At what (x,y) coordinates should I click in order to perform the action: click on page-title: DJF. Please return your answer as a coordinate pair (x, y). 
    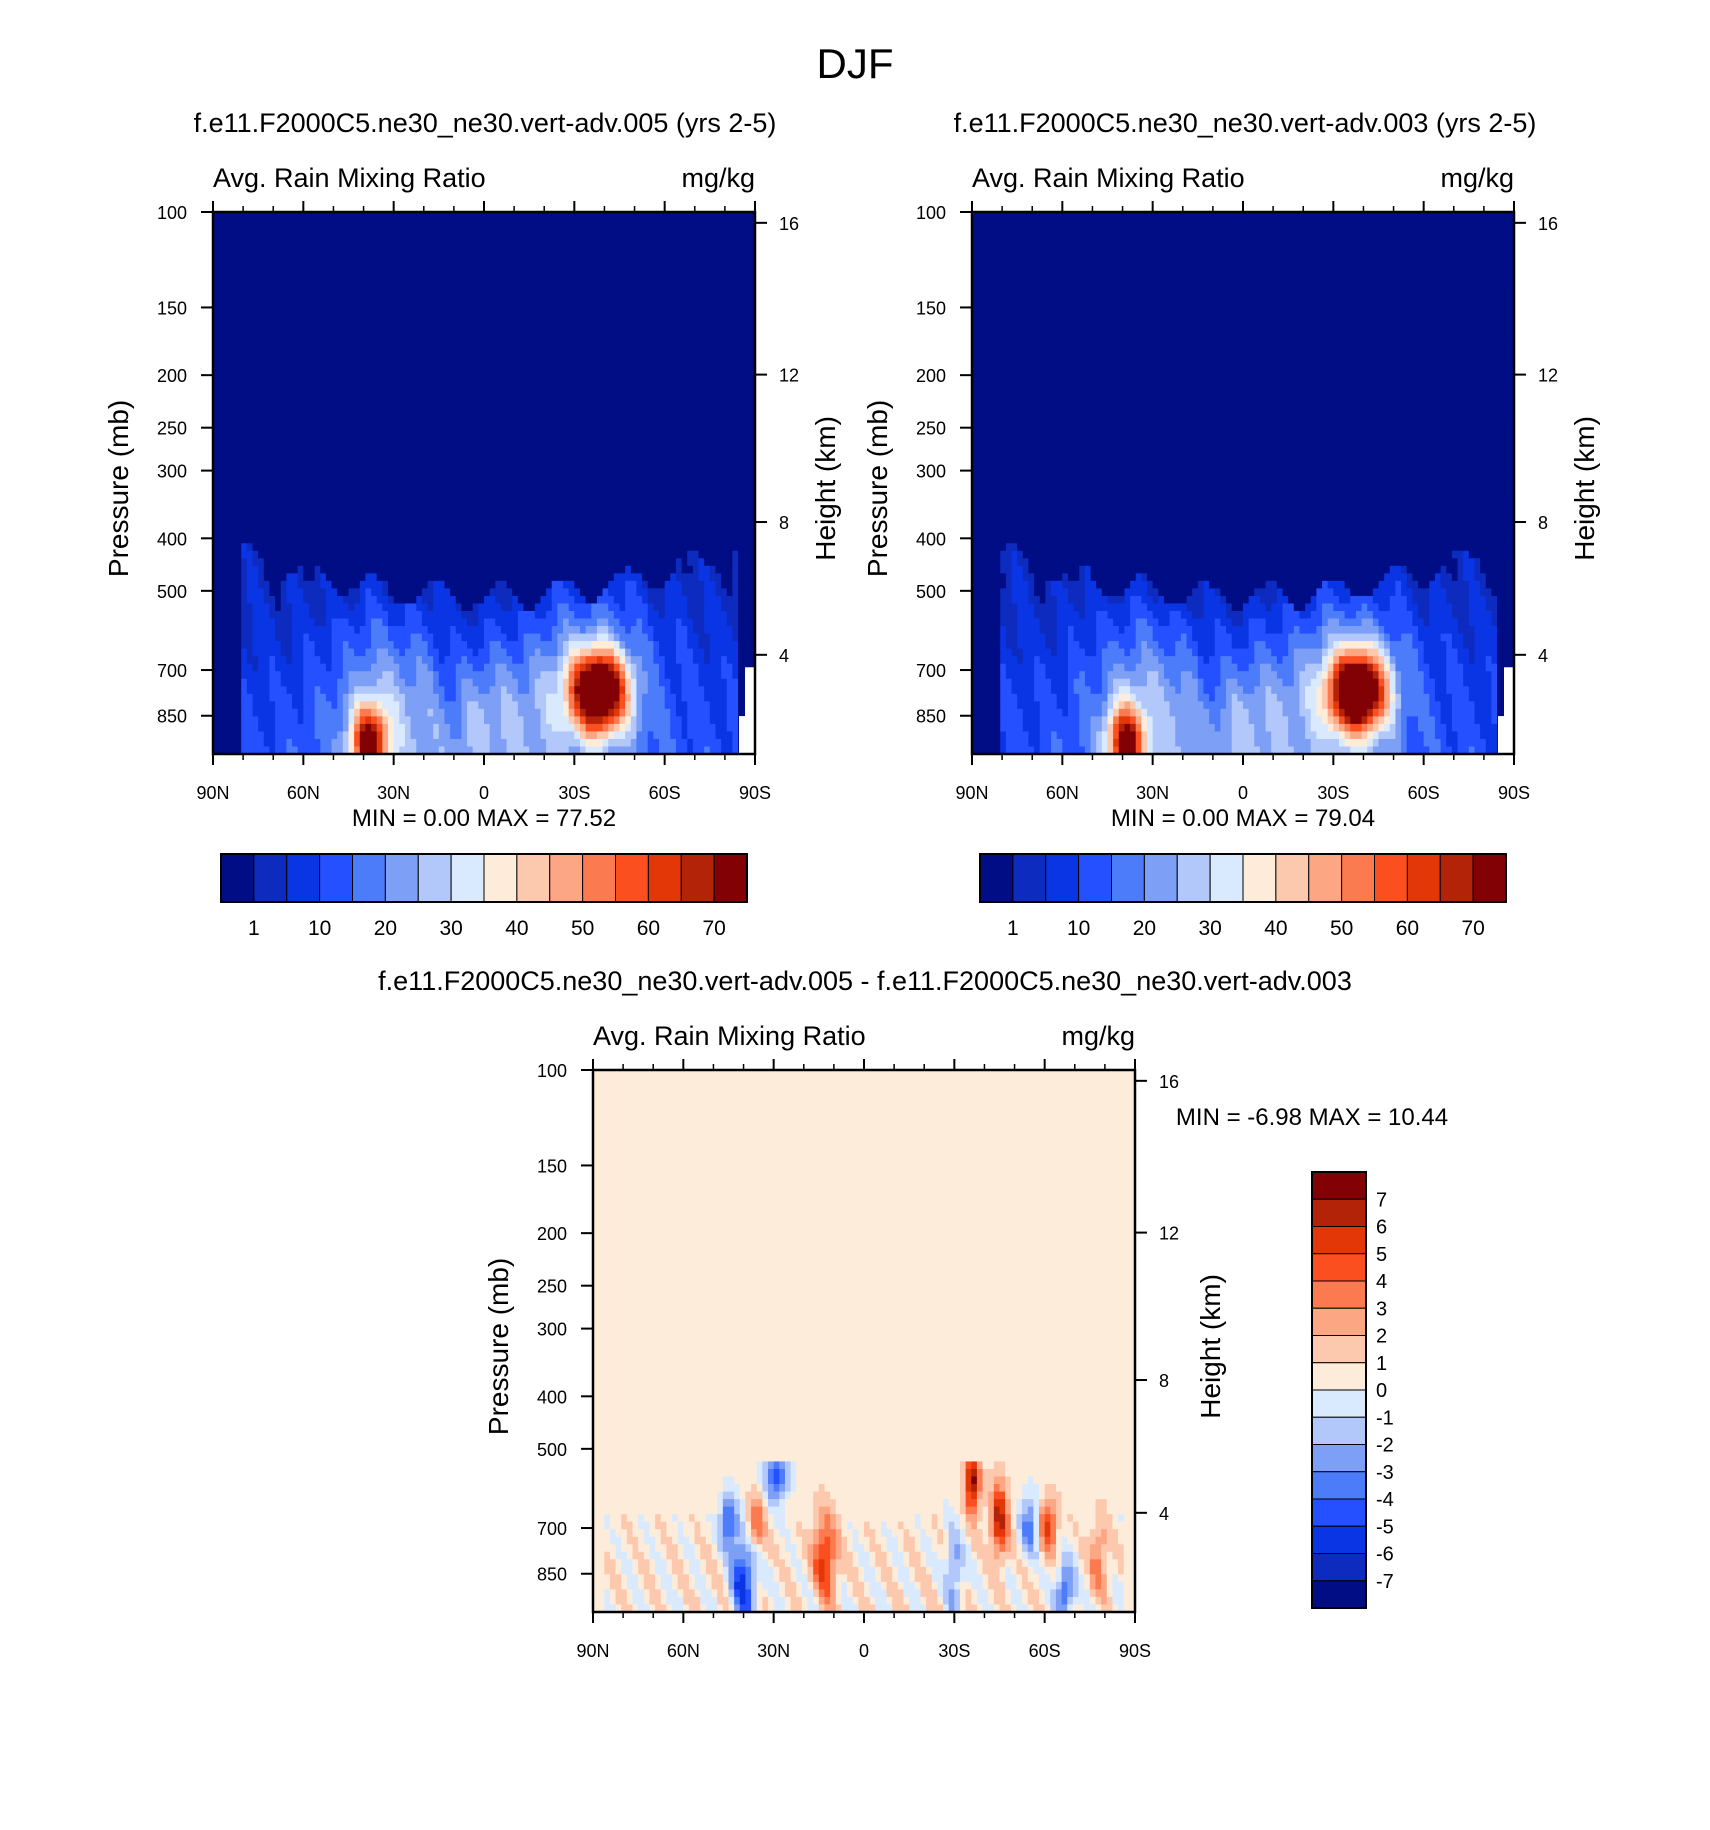
    Looking at the image, I should click on (855, 63).